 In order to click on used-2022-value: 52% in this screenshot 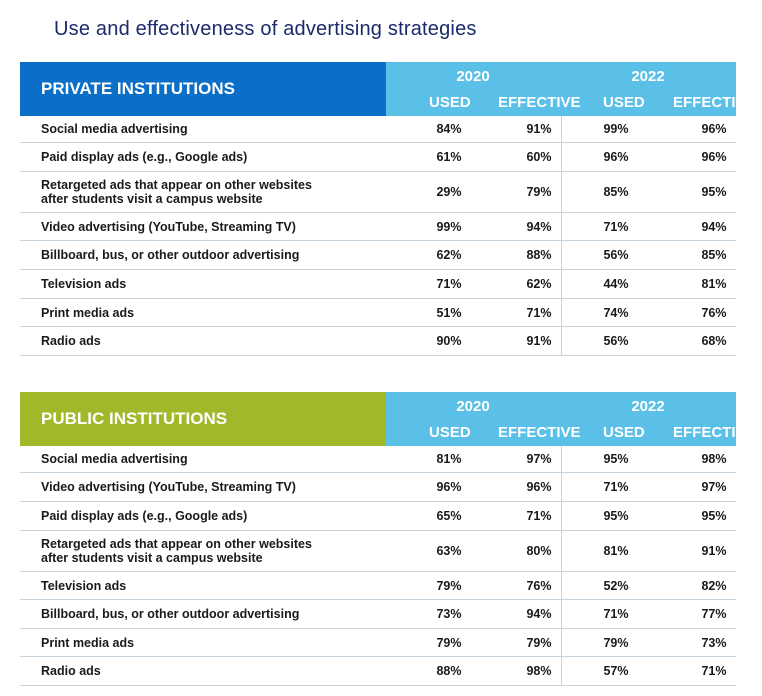, I will do `click(616, 585)`.